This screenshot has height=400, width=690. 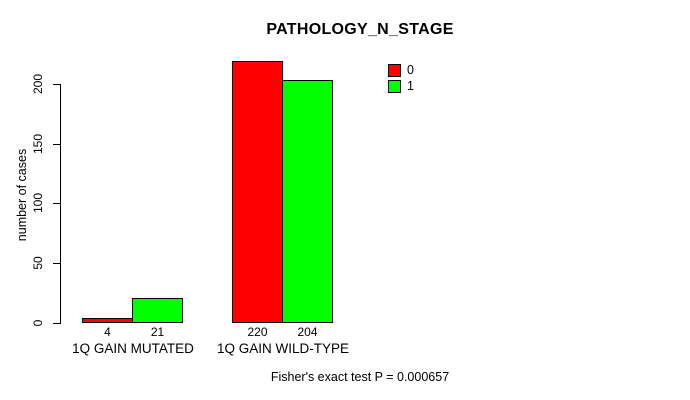 What do you see at coordinates (38, 84) in the screenshot?
I see `y-tick-label: 200` at bounding box center [38, 84].